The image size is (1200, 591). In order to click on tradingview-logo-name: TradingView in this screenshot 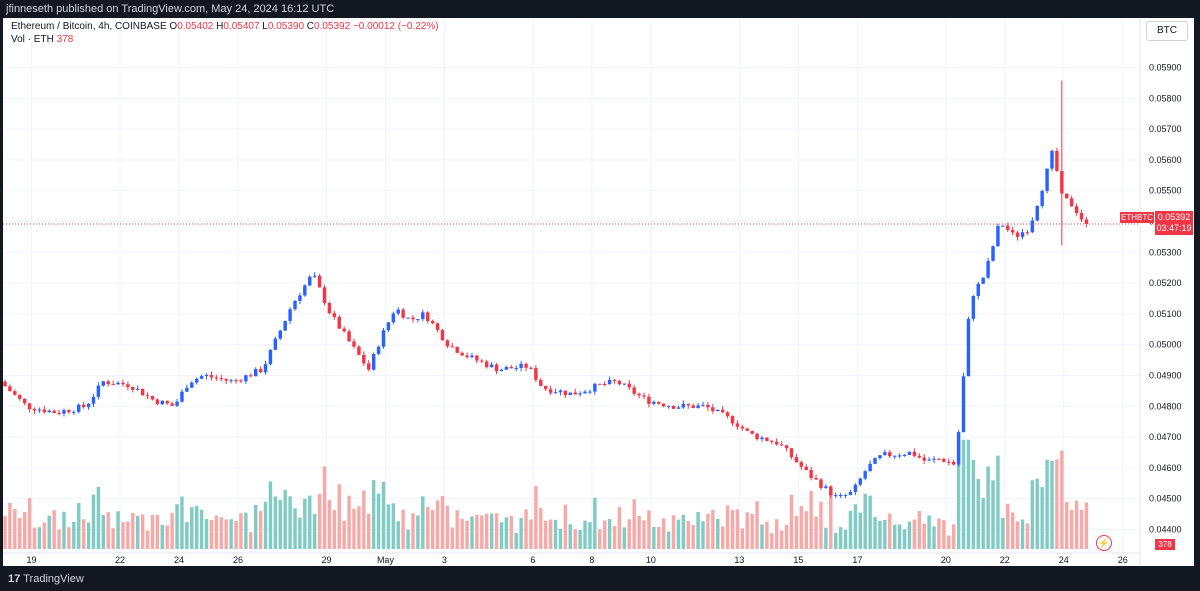, I will do `click(53, 579)`.